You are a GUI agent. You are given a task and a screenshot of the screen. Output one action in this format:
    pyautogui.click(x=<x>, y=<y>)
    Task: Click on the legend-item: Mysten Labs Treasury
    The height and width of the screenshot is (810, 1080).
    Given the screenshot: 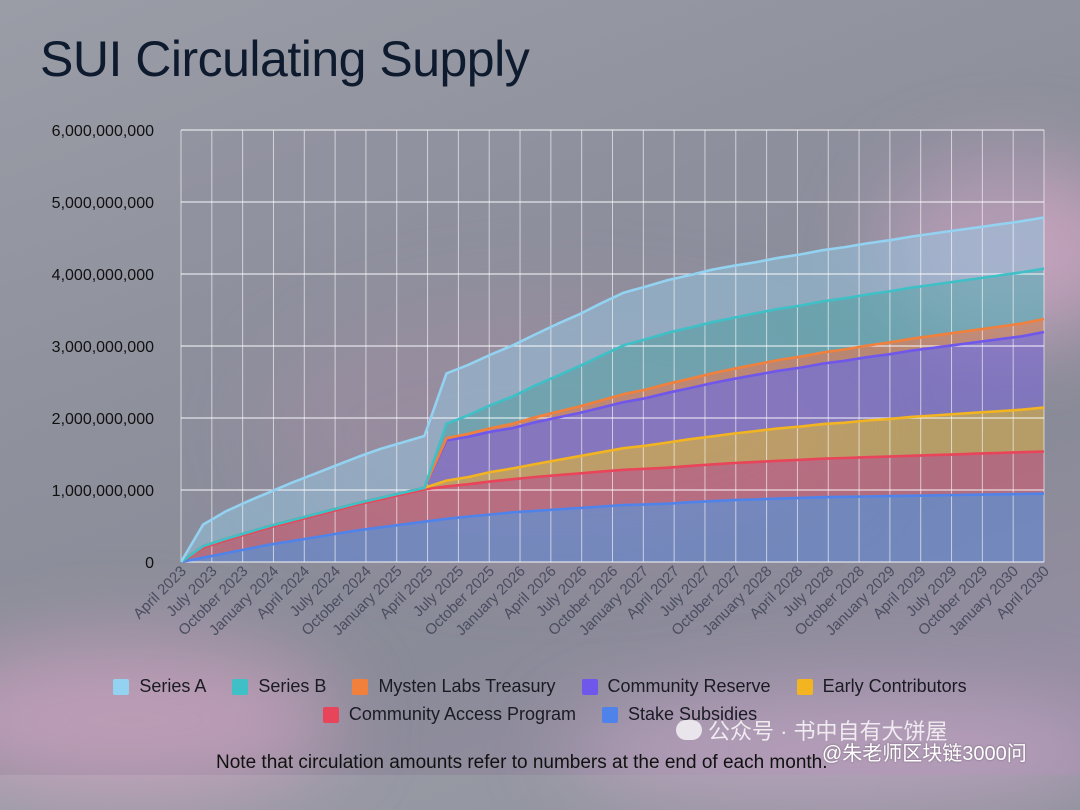 What is the action you would take?
    pyautogui.click(x=454, y=686)
    